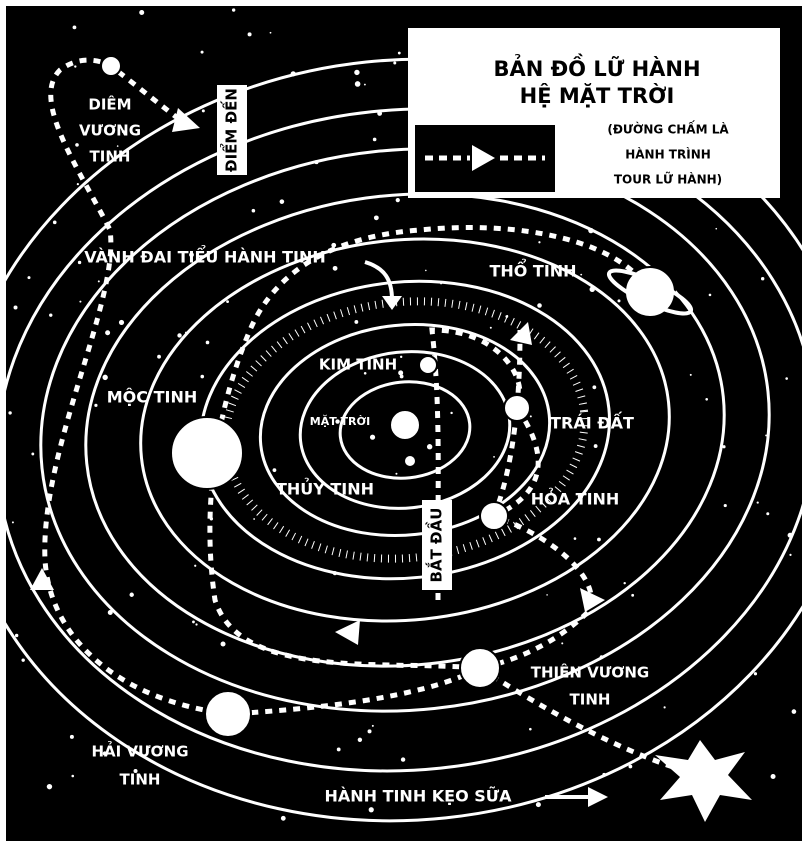 Image resolution: width=808 pixels, height=847 pixels. What do you see at coordinates (597, 95) in the screenshot?
I see `map-title: HỆ MẶT TRỜI` at bounding box center [597, 95].